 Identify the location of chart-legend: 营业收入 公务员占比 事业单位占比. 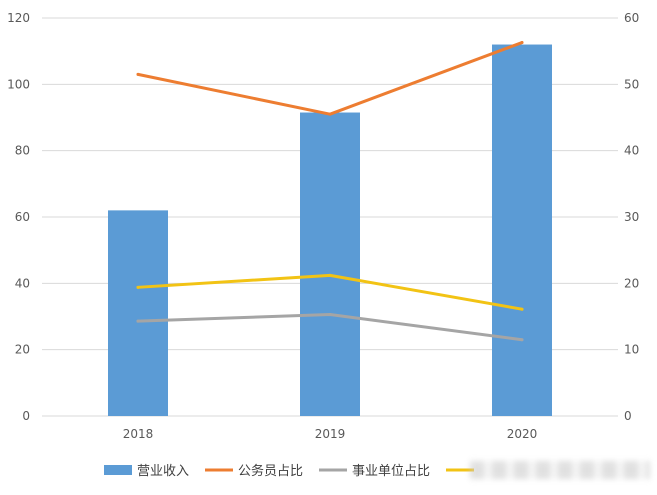
(289, 471).